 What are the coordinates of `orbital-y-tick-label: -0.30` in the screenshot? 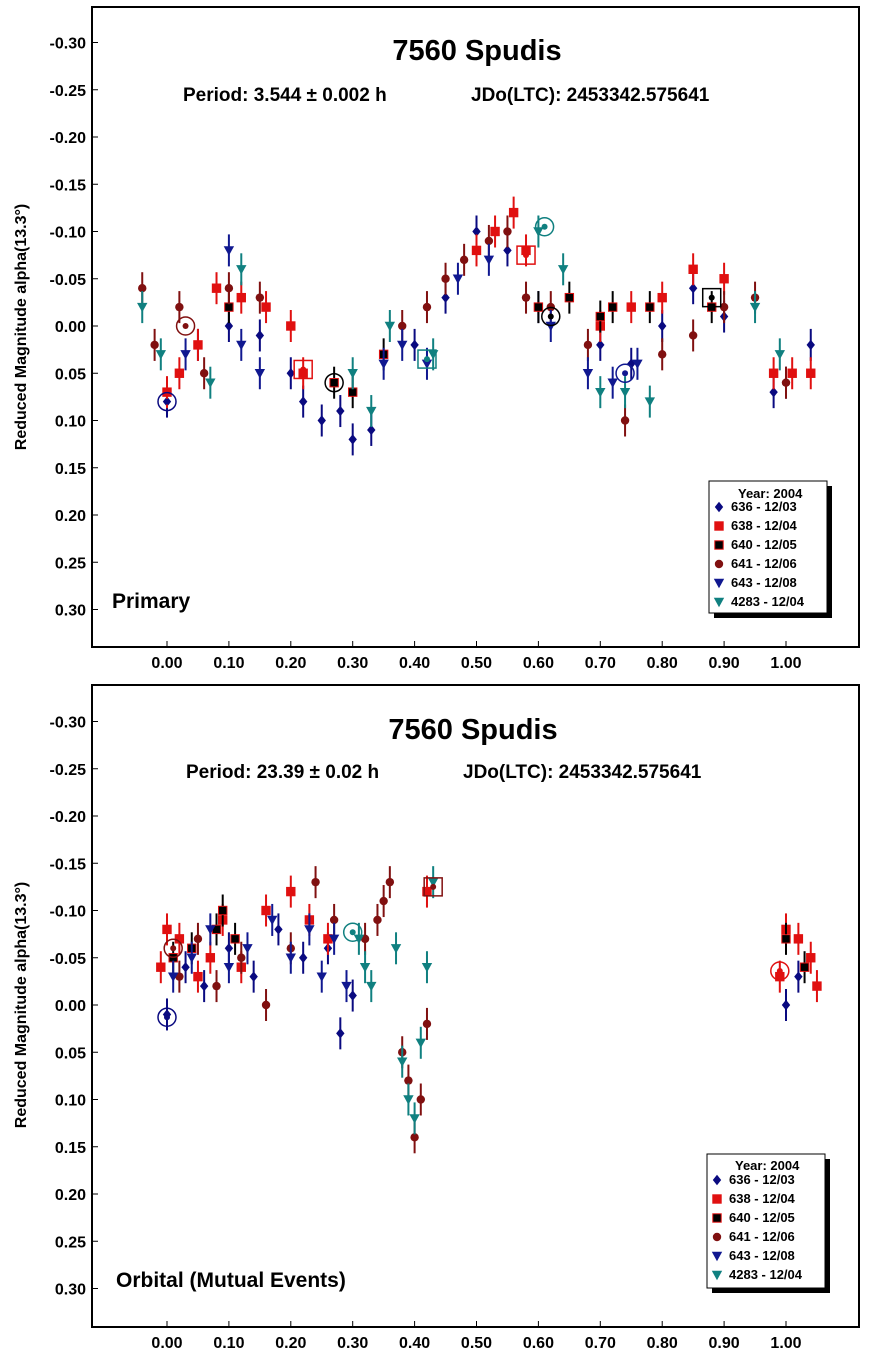 It's located at (68, 723).